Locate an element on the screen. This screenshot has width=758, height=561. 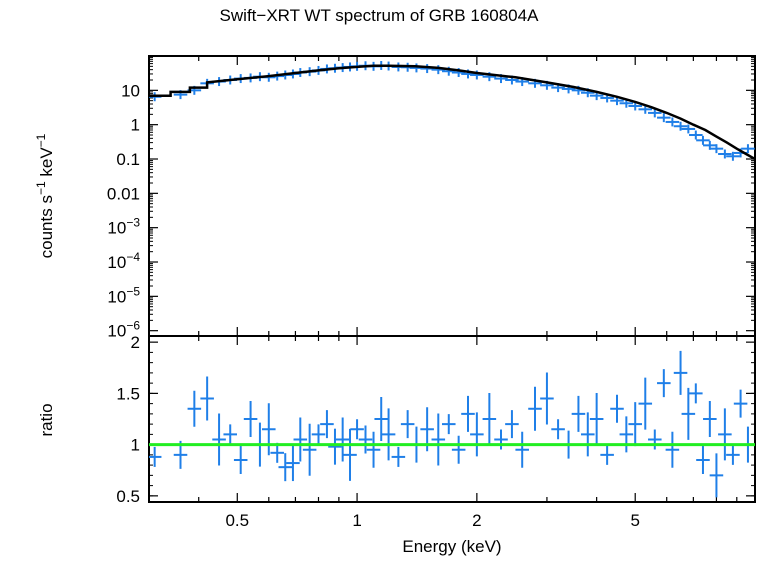
ratio-y-tick-label: 0.5 is located at coordinates (128, 496).